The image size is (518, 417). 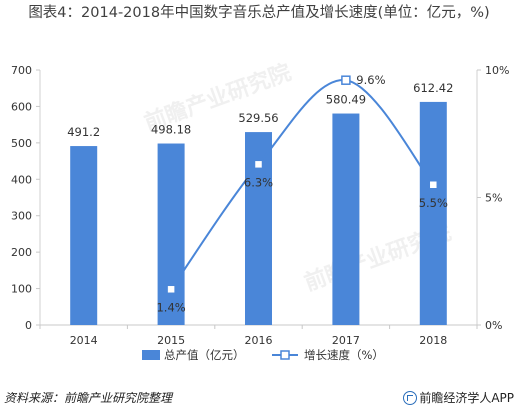 What do you see at coordinates (493, 325) in the screenshot?
I see `y-right-tick-label: 0%` at bounding box center [493, 325].